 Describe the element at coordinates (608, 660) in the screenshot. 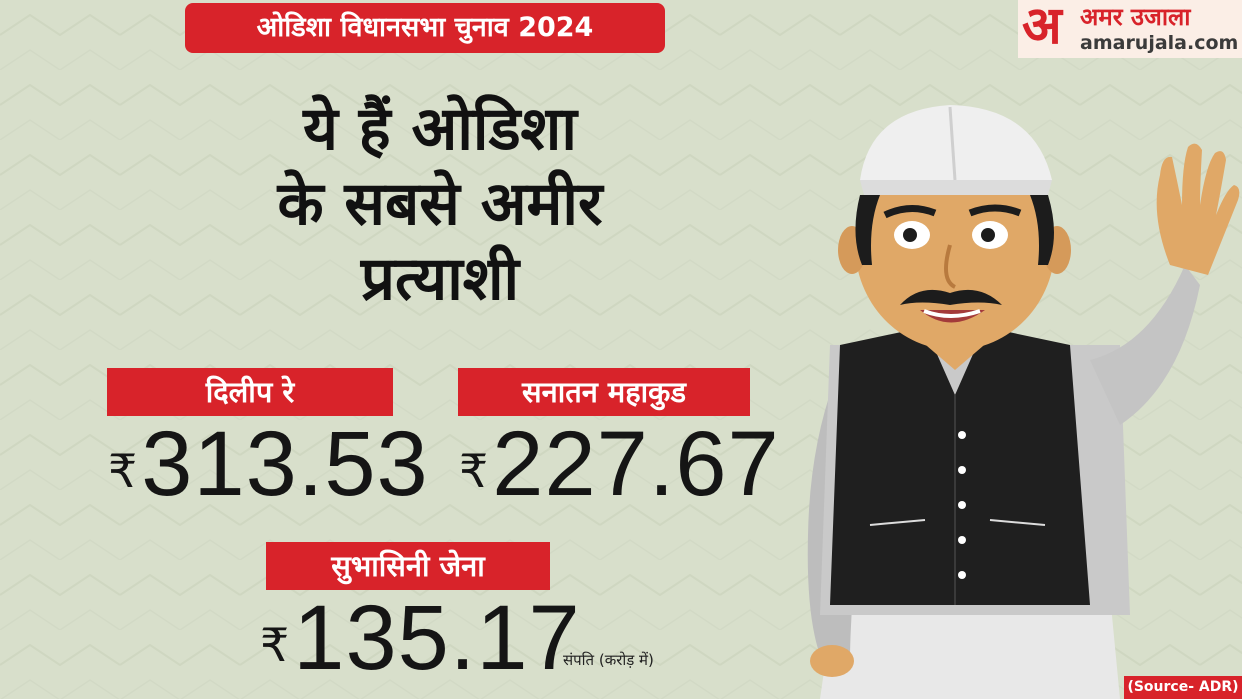

I see `assets-unit-note: संपति (करोड़ में)` at that location.